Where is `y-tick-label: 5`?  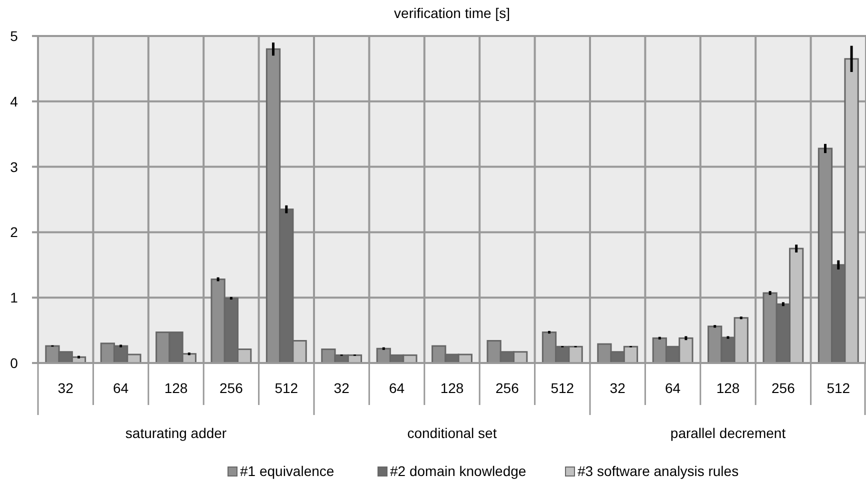
y-tick-label: 5 is located at coordinates (14, 36).